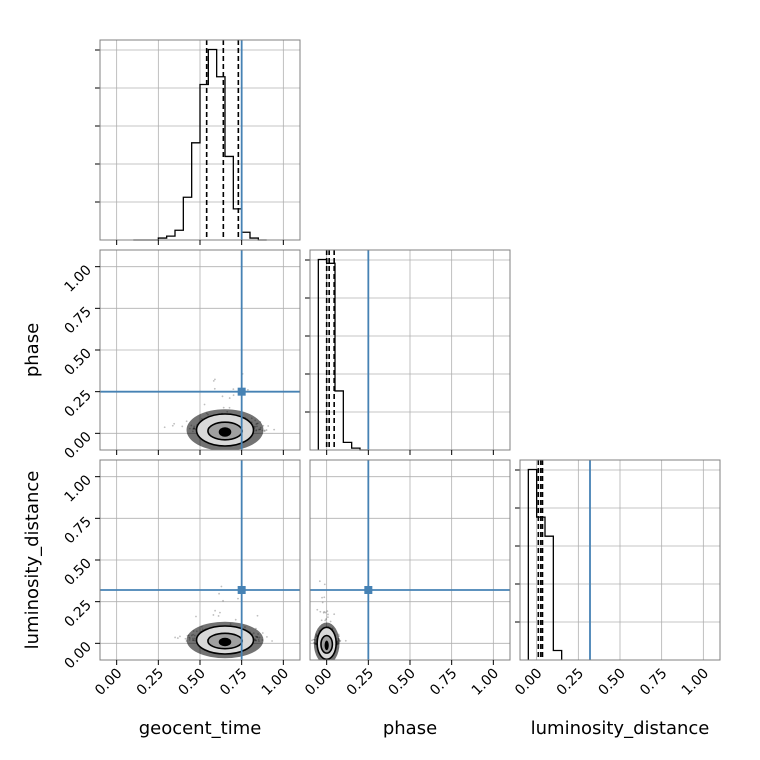  I want to click on x-axis-label-luminosity_distance: luminosity_distance, so click(620, 728).